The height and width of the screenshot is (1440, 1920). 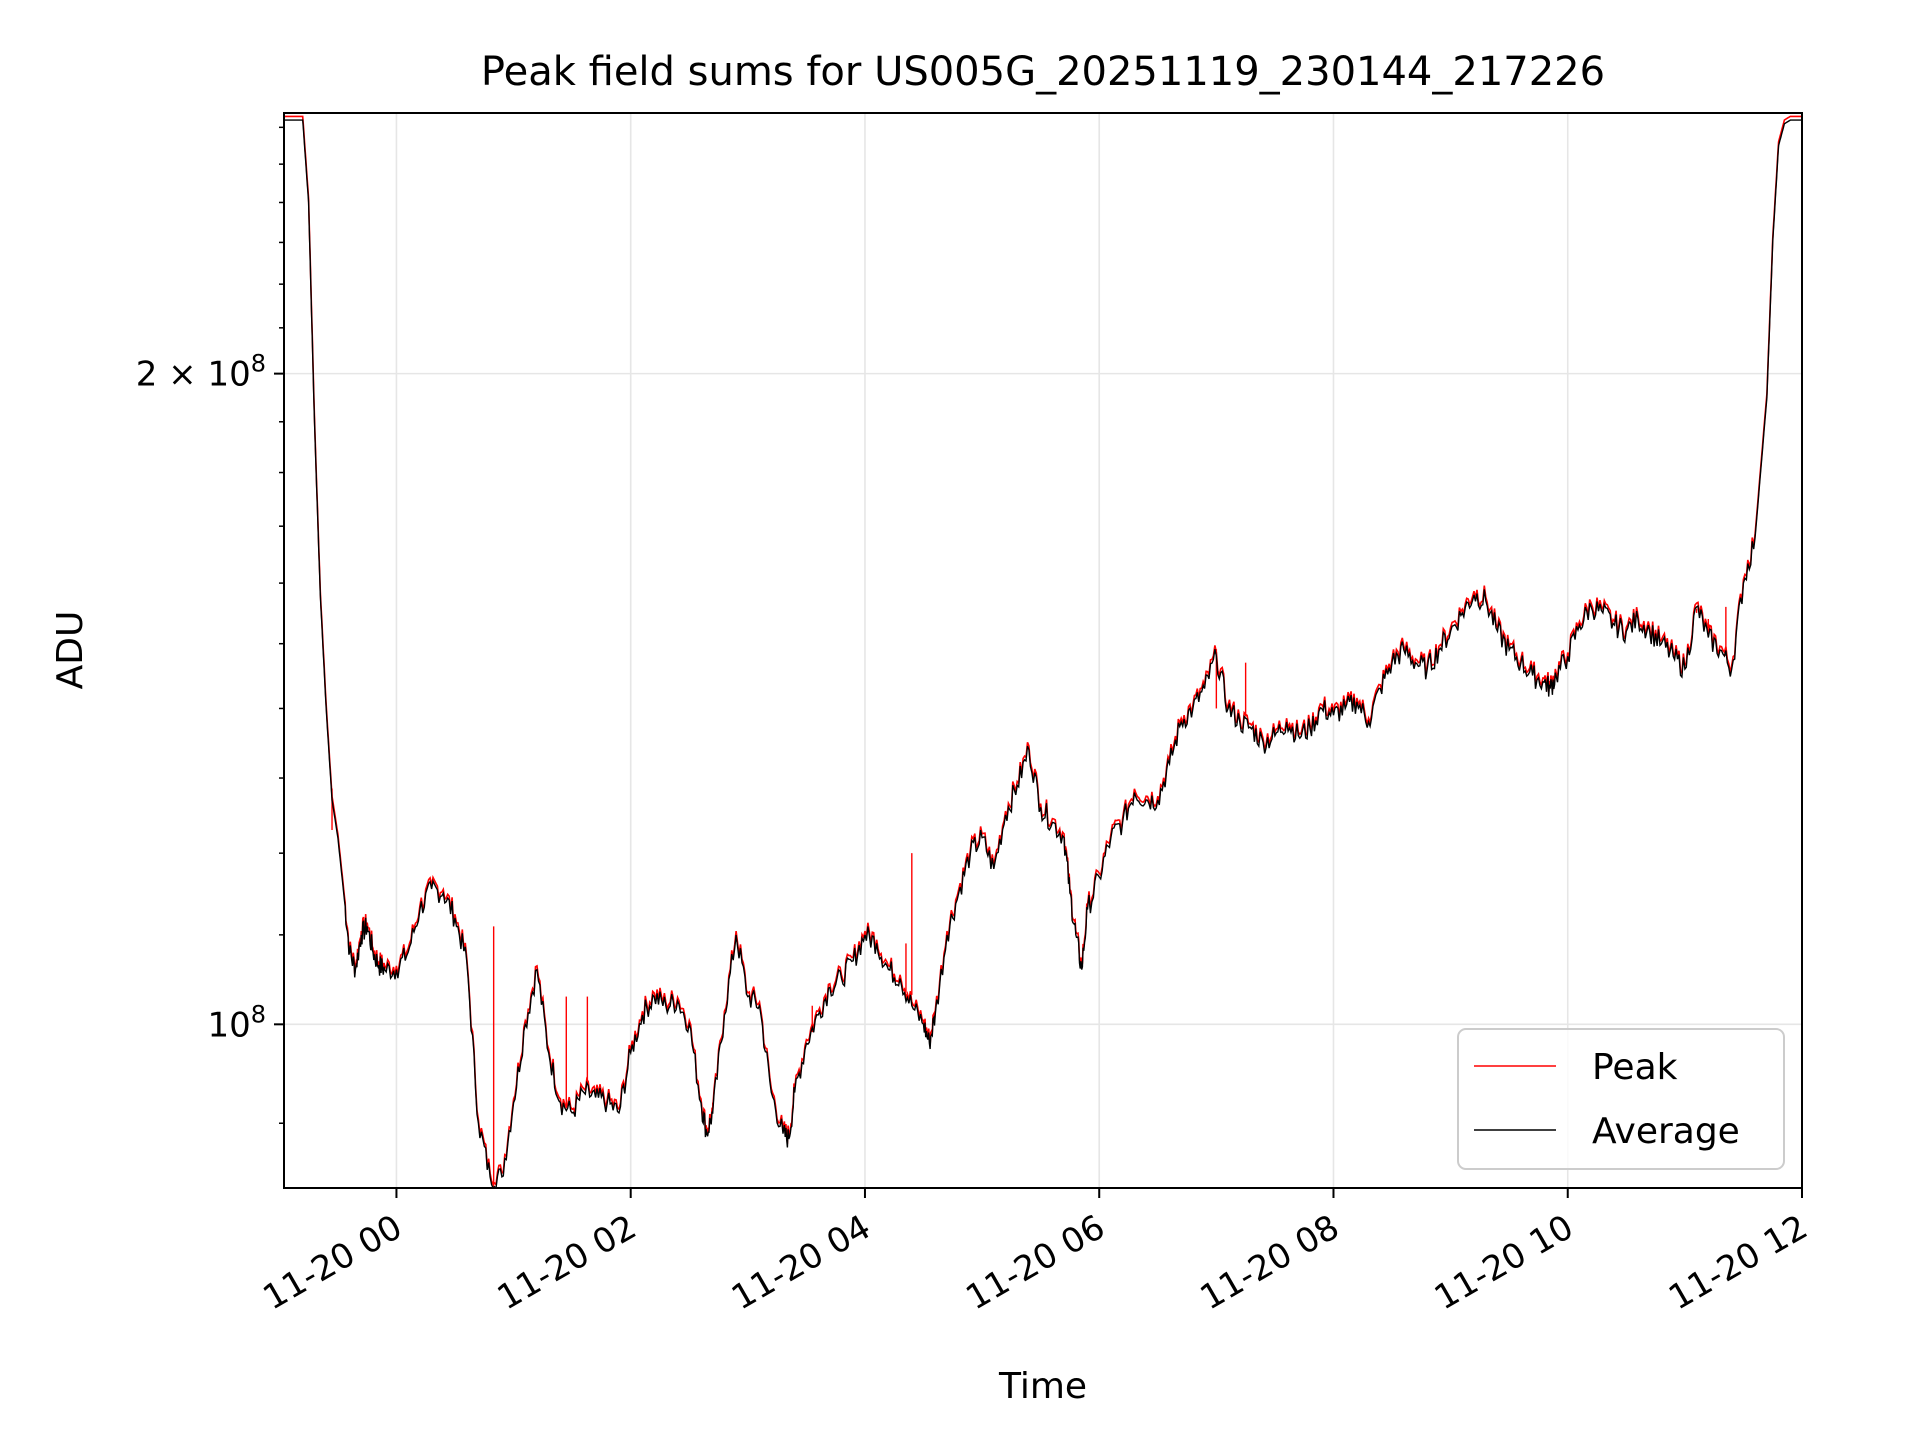 I want to click on y-axis-label: ADU, so click(x=70, y=650).